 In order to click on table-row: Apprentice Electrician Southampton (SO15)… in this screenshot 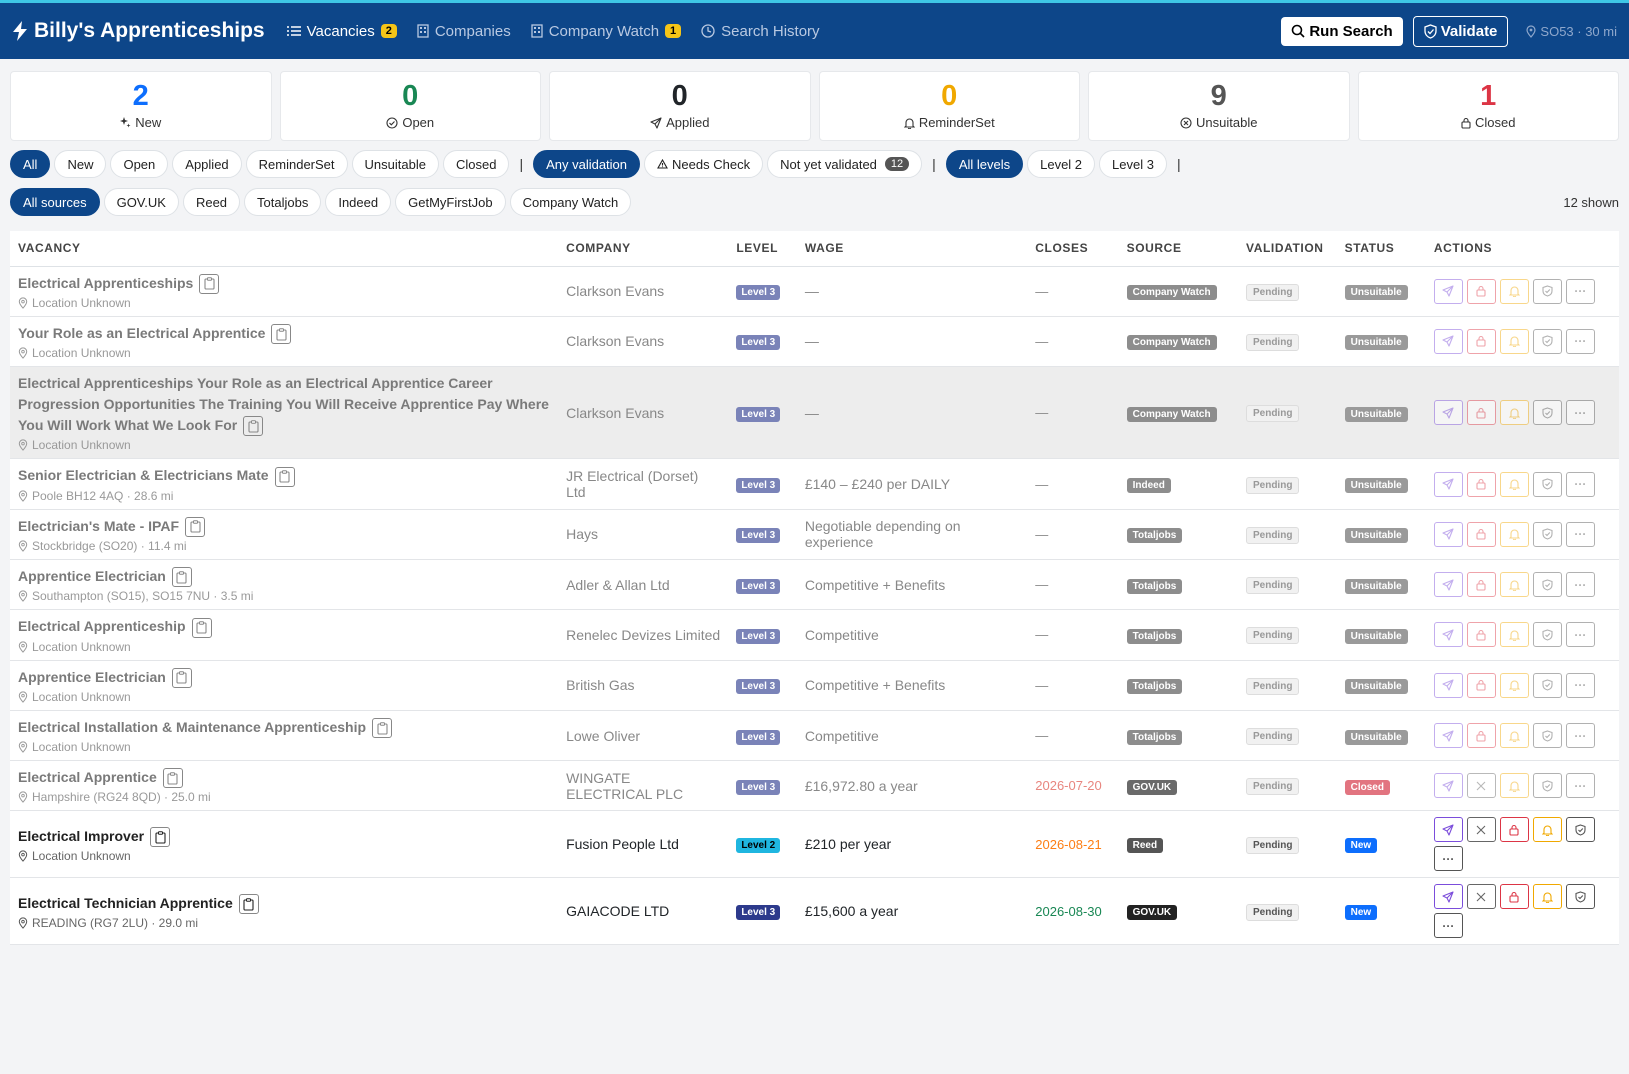, I will do `click(814, 585)`.